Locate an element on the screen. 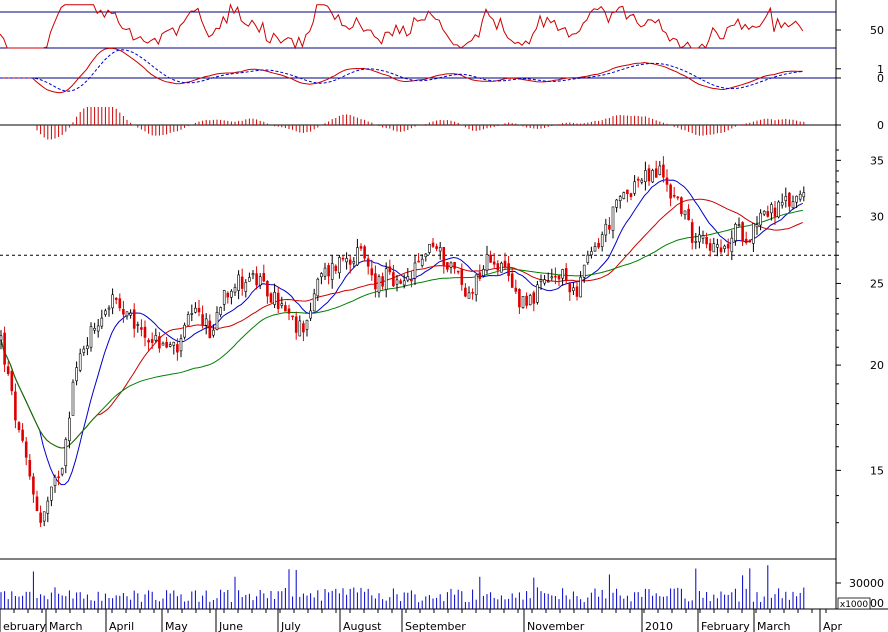  rsi-line is located at coordinates (402, 26).